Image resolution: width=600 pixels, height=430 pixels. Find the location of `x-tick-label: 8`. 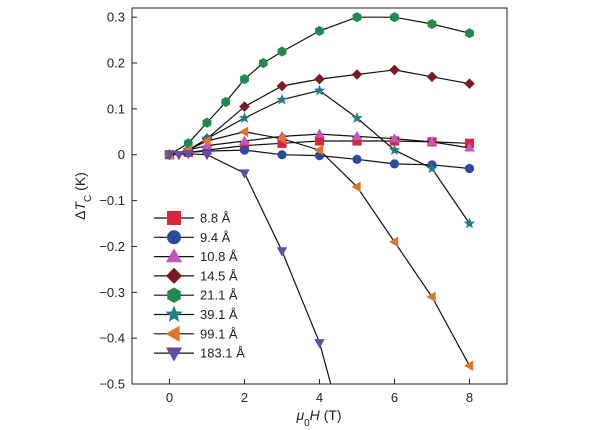

x-tick-label: 8 is located at coordinates (469, 397).